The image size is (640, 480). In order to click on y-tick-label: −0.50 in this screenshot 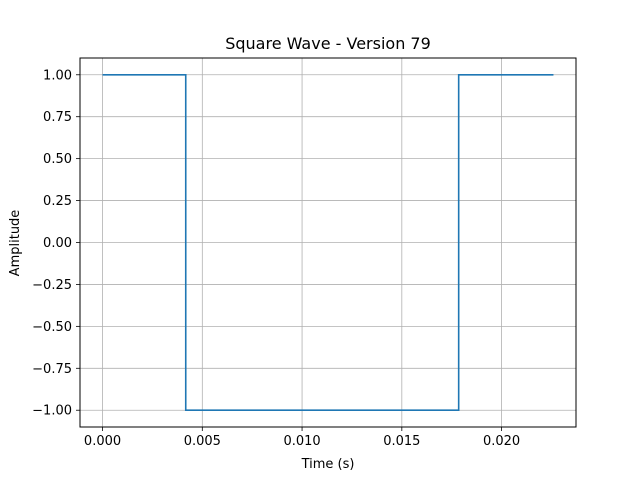, I will do `click(52, 327)`.